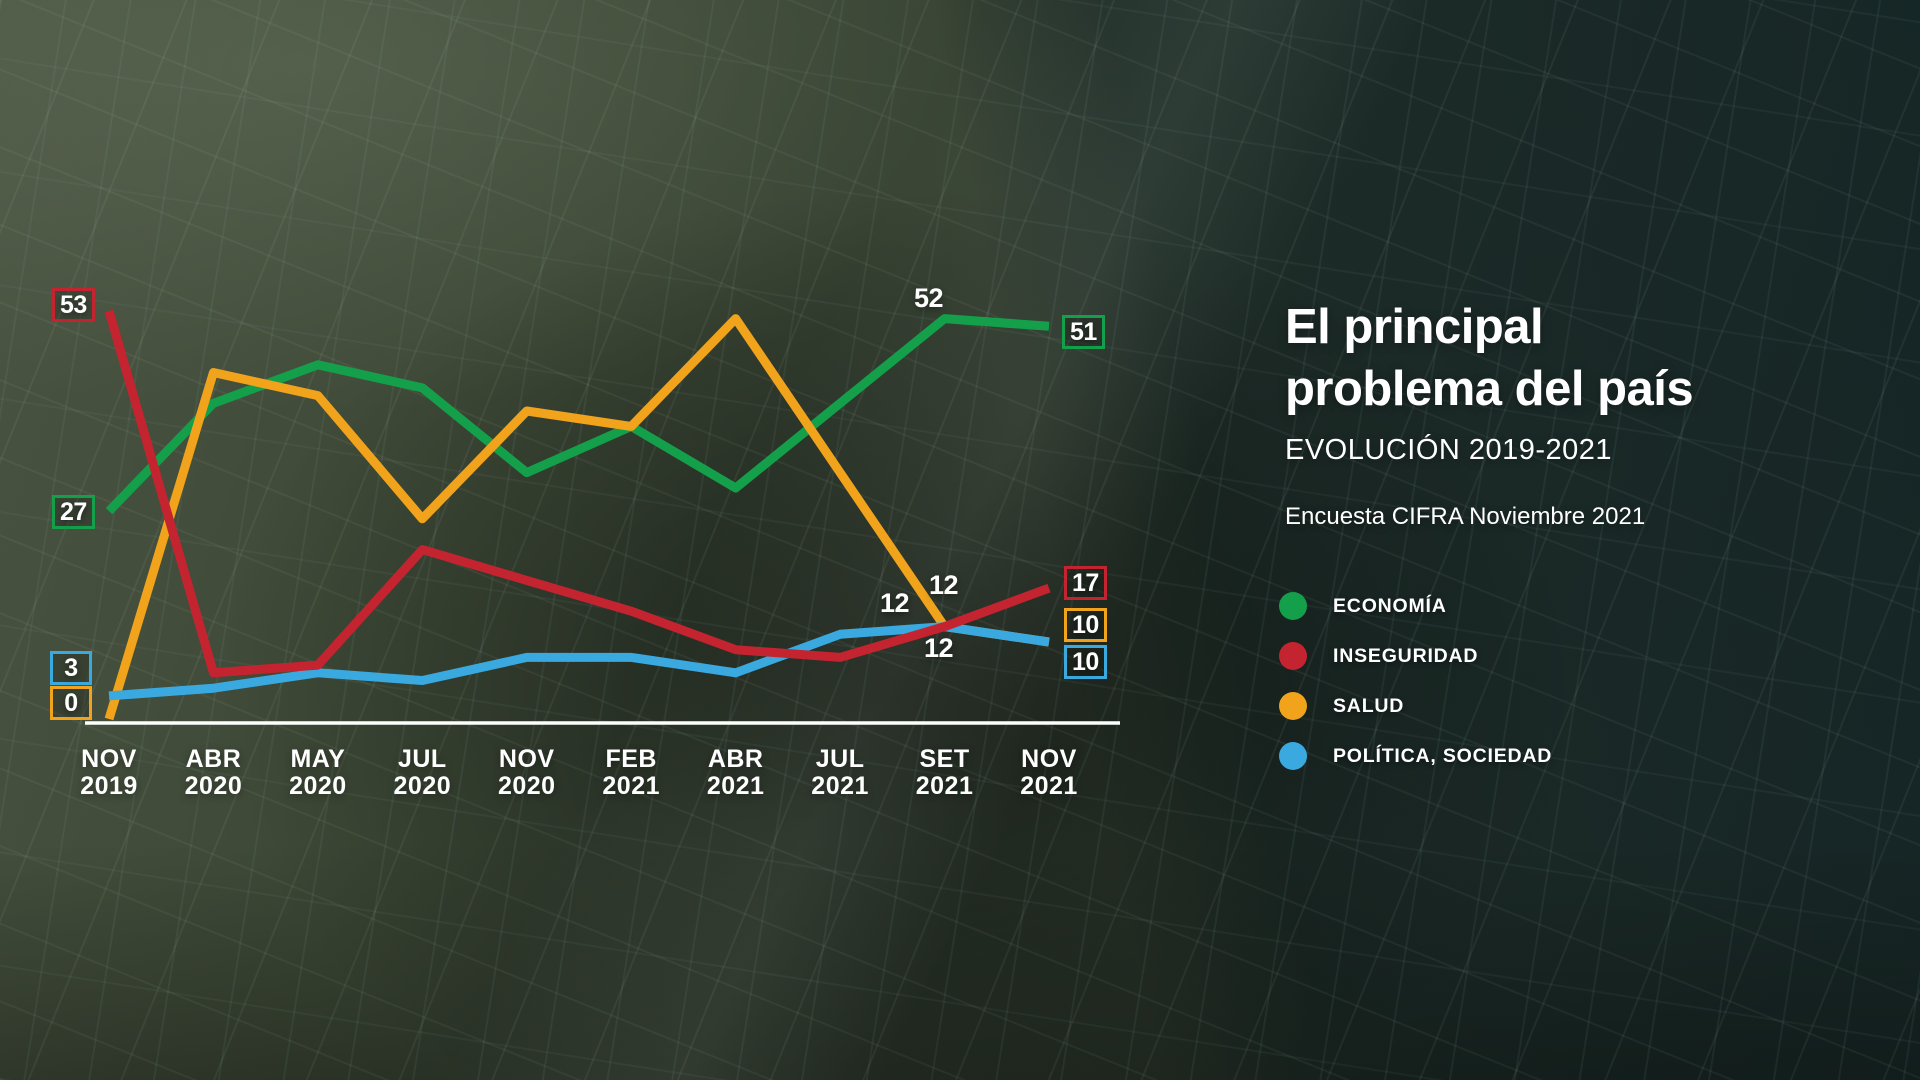 This screenshot has height=1080, width=1920. Describe the element at coordinates (1465, 516) in the screenshot. I see `source-note: Encuesta CIFRA Noviembre 2021` at that location.